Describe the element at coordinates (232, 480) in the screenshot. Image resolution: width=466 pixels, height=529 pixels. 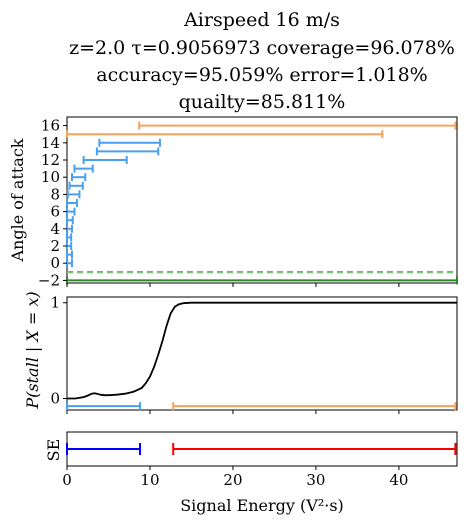
I see `xtick-label-2: 20` at that location.